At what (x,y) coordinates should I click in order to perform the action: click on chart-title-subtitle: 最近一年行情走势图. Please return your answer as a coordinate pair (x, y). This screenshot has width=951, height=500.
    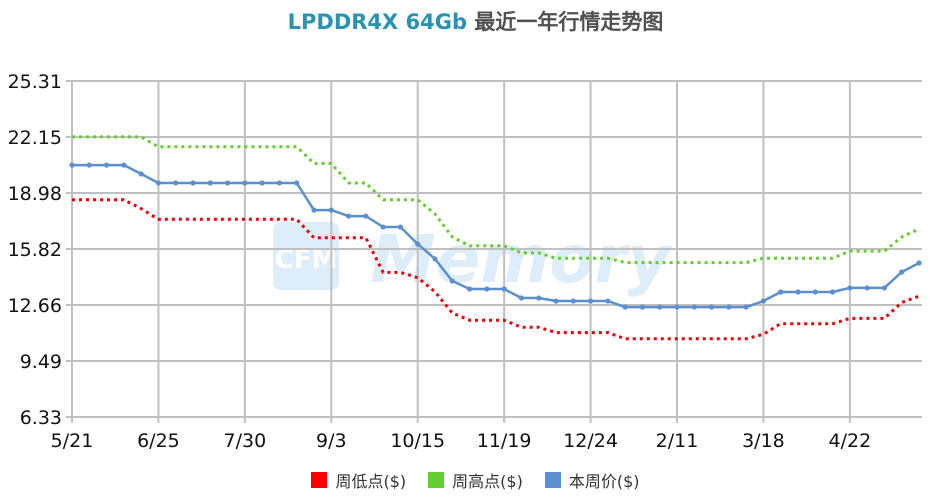
    Looking at the image, I should click on (569, 22).